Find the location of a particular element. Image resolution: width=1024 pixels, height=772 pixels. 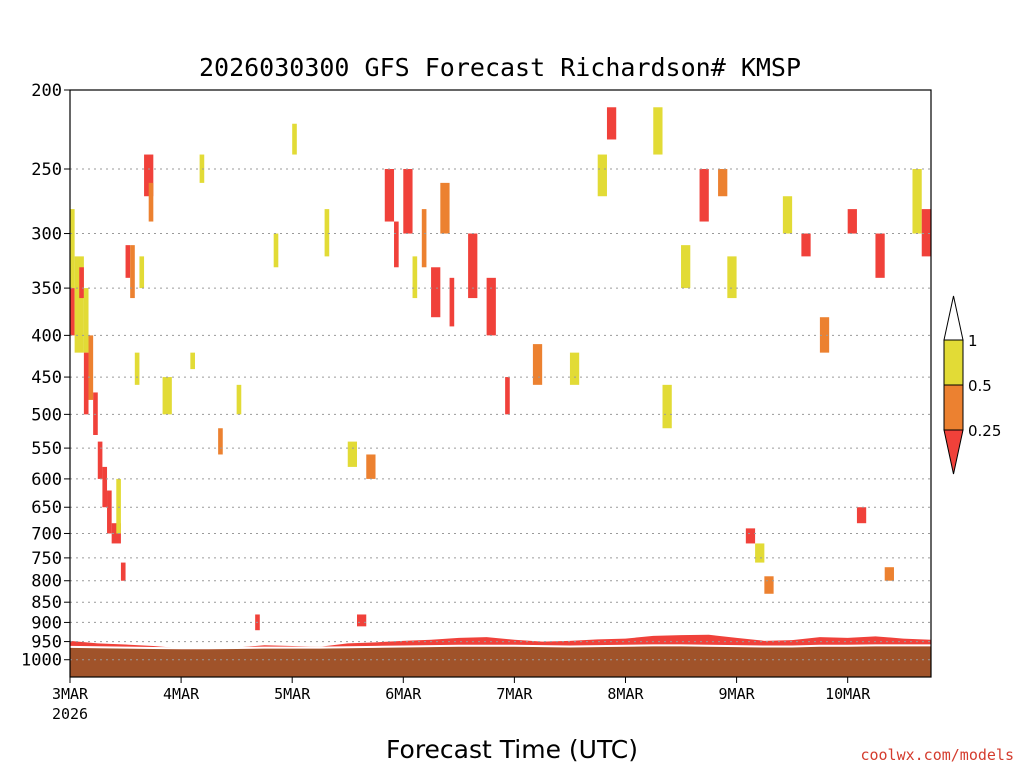

y-tick-label: 550 is located at coordinates (46, 449).